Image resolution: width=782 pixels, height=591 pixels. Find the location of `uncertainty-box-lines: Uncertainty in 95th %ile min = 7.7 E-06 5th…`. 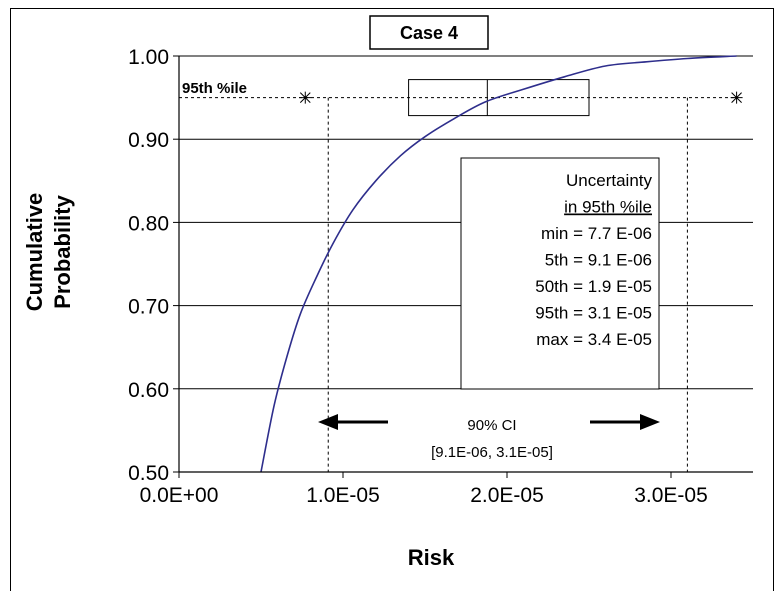

uncertainty-box-lines: Uncertainty in 95th %ile min = 7.7 E-06 5th… is located at coordinates (593, 260).